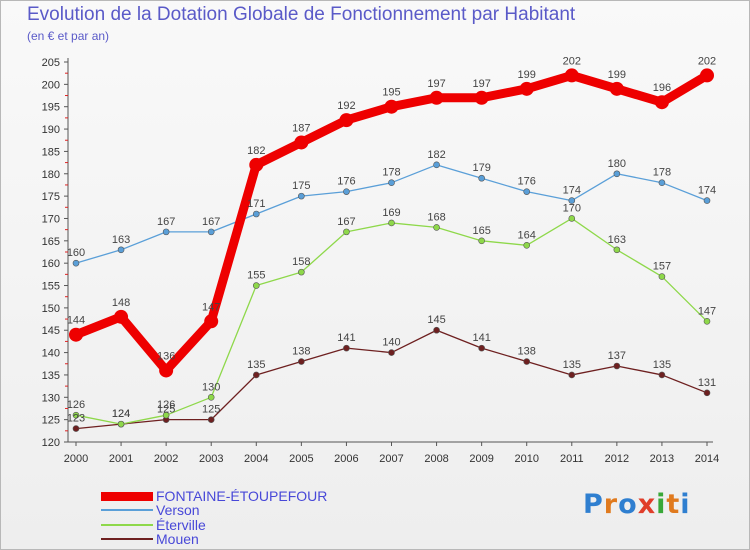 This screenshot has height=550, width=750. Describe the element at coordinates (51, 287) in the screenshot. I see `y-tick-label: 155` at that location.